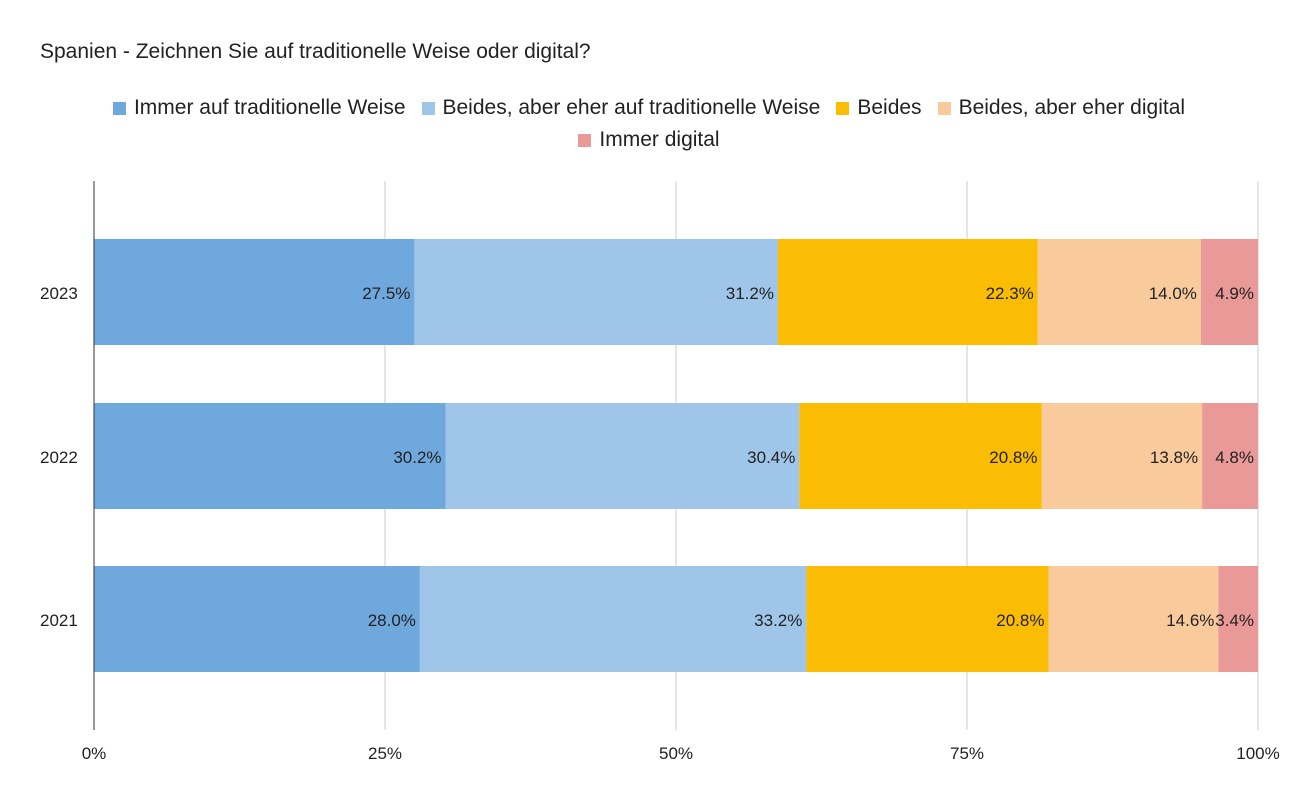  Describe the element at coordinates (659, 139) in the screenshot. I see `legend-label: Immer digital` at that location.